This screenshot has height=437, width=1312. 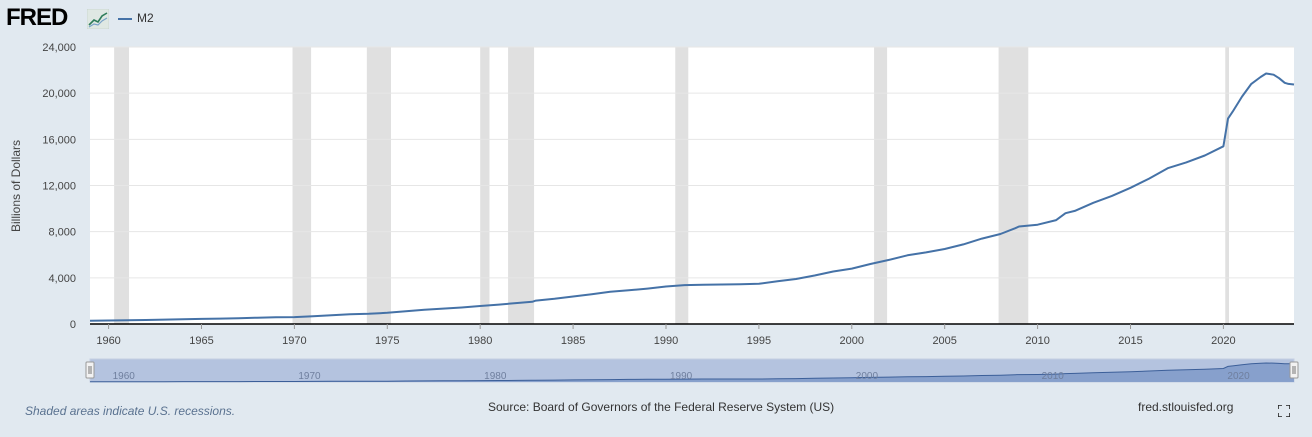 What do you see at coordinates (852, 341) in the screenshot?
I see `x-tick-label: 2000` at bounding box center [852, 341].